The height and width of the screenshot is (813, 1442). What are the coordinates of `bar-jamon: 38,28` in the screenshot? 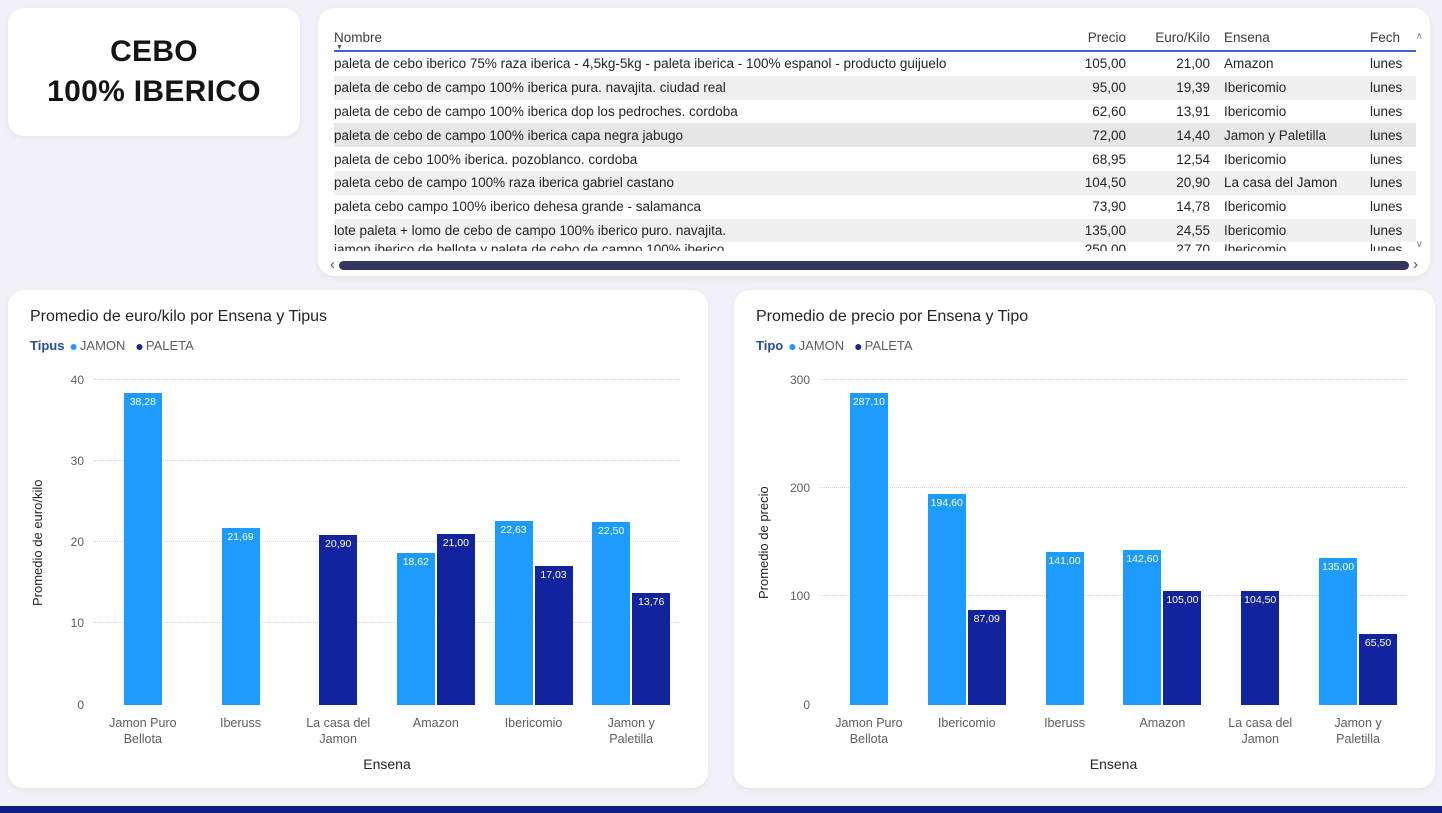 It's located at (142, 549).